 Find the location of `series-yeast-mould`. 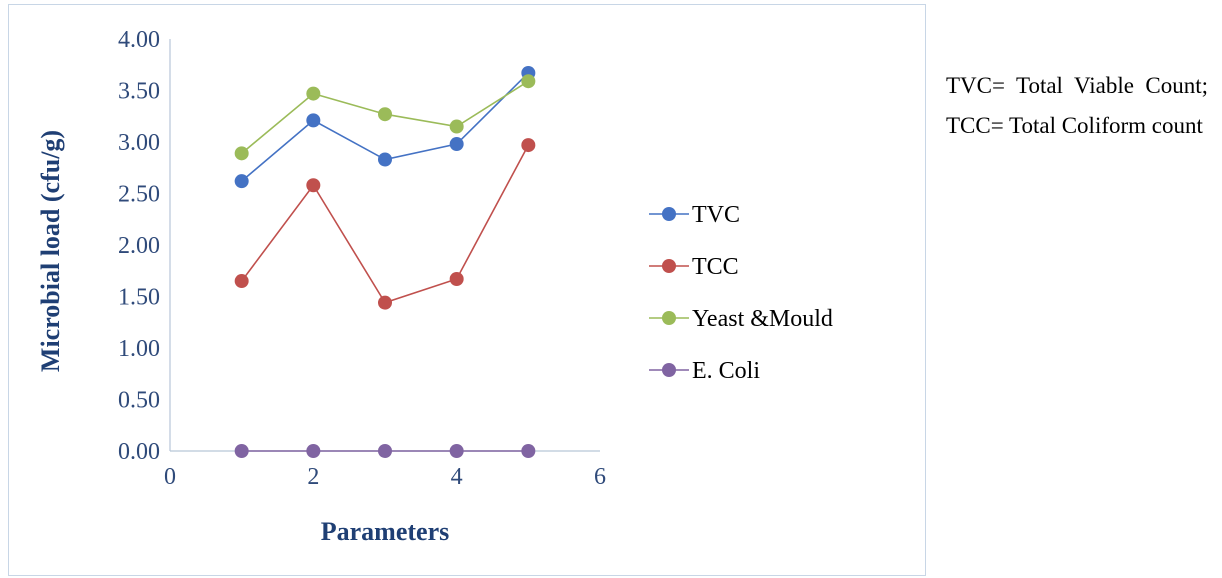

series-yeast-mould is located at coordinates (385, 117).